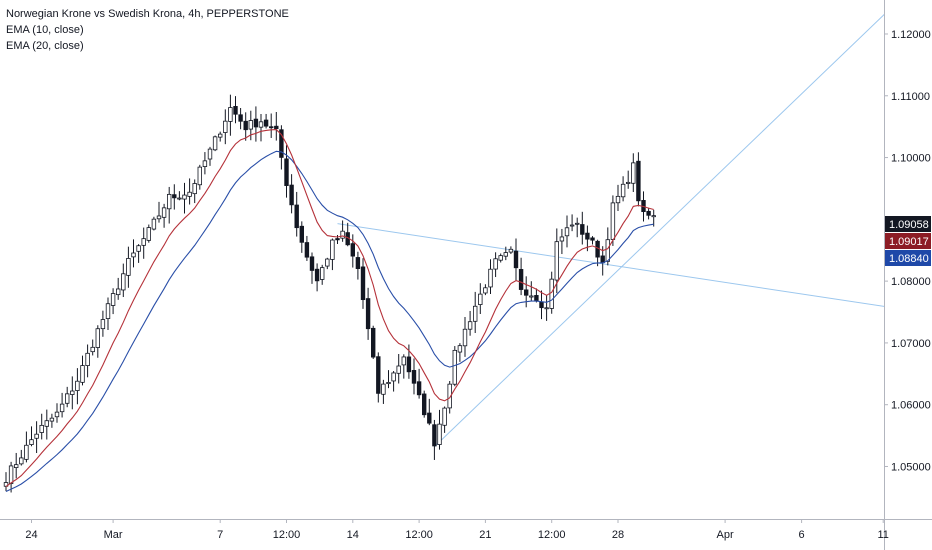 The width and height of the screenshot is (932, 550). I want to click on price-tick-label: 1.06000, so click(911, 406).